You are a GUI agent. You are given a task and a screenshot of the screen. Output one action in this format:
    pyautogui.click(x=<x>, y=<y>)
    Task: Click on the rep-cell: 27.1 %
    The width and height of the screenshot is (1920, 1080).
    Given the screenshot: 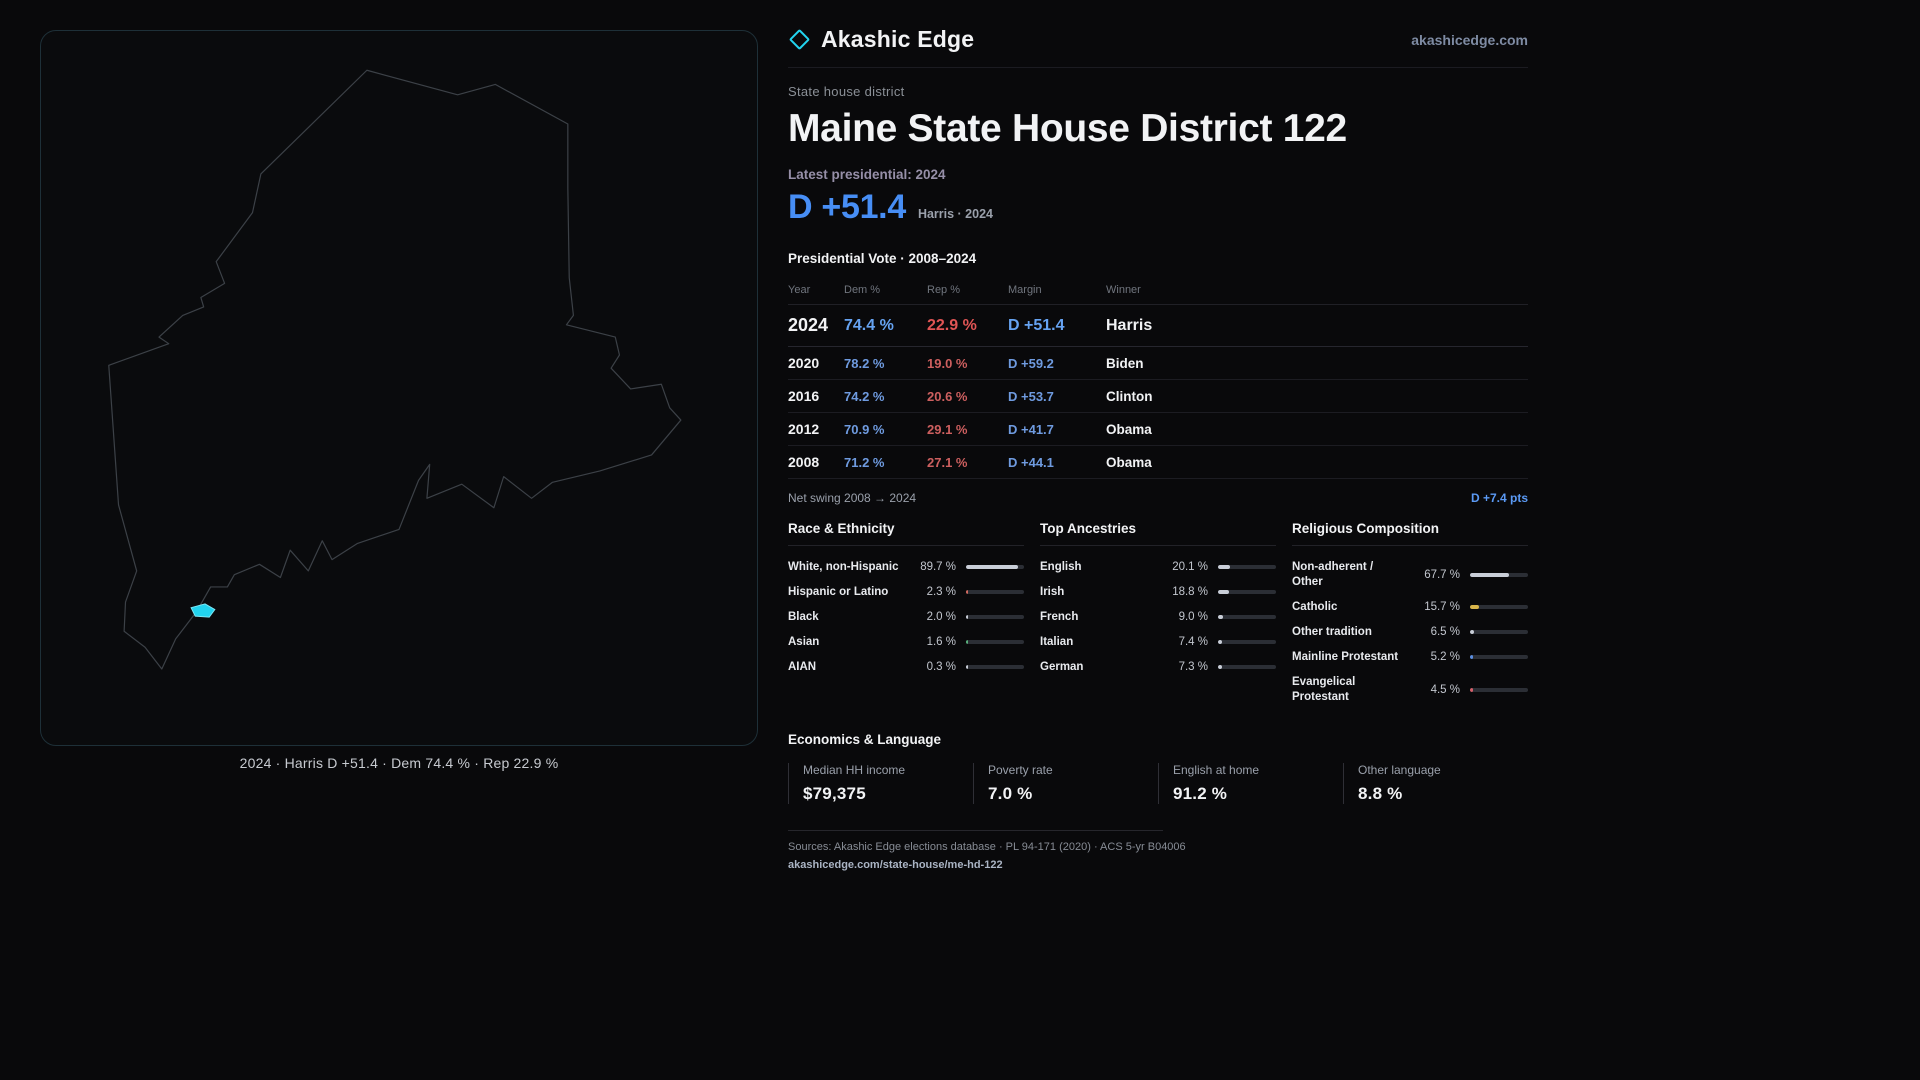 What is the action you would take?
    pyautogui.click(x=947, y=462)
    